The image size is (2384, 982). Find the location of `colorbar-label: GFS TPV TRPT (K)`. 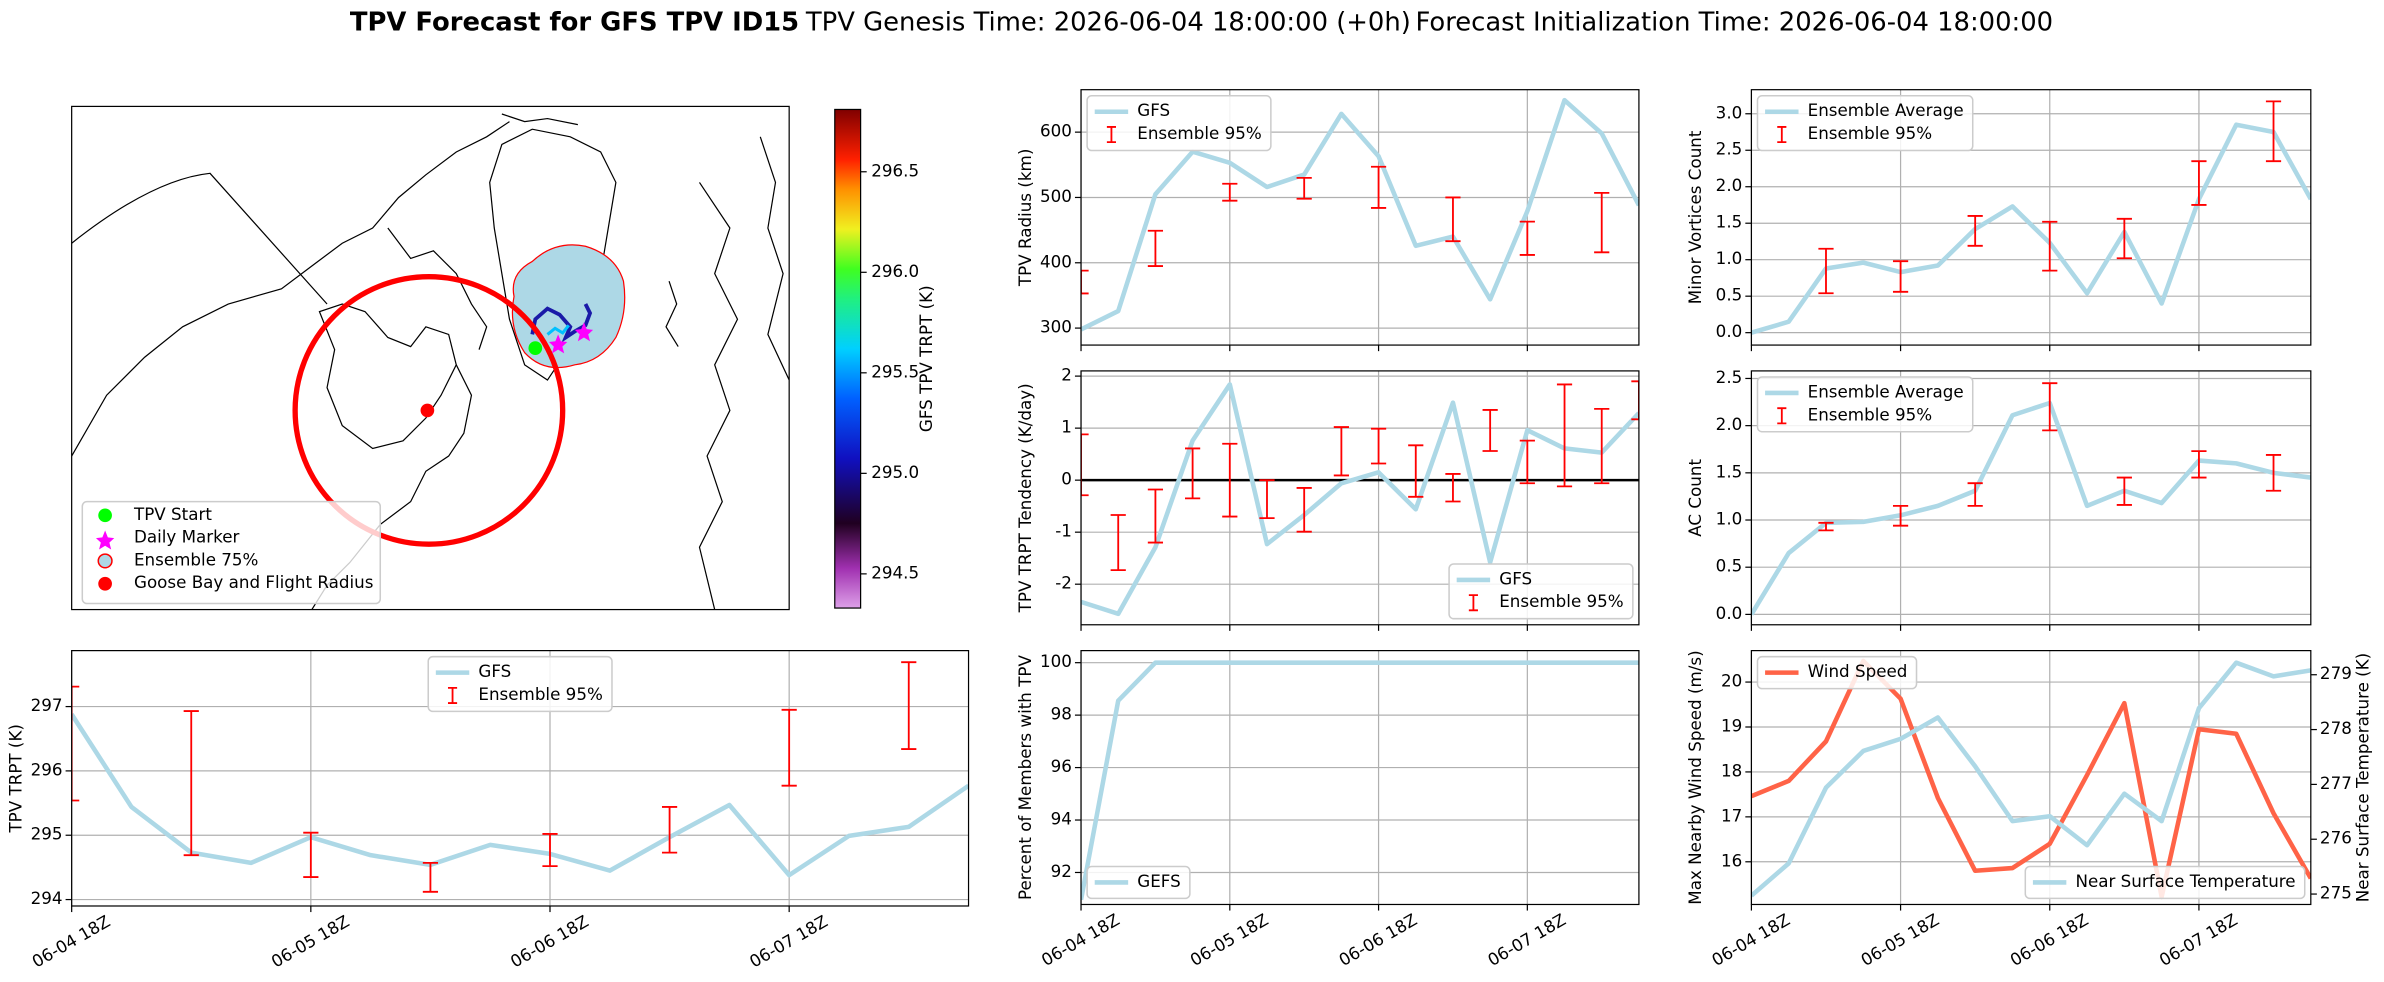

colorbar-label: GFS TPV TRPT (K) is located at coordinates (926, 358).